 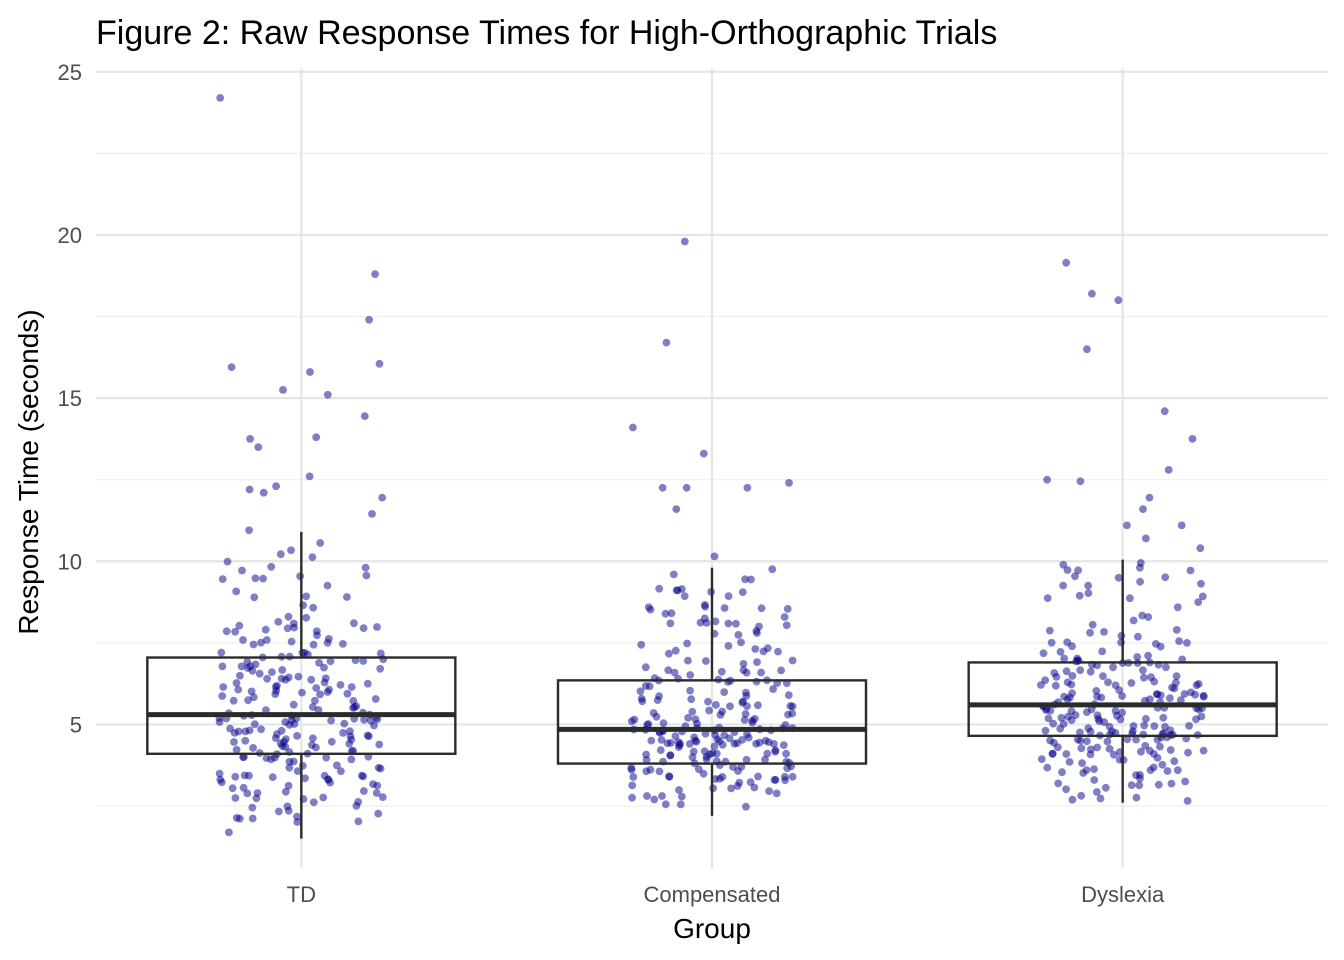 I want to click on x-tick-label: TD, so click(x=301, y=894).